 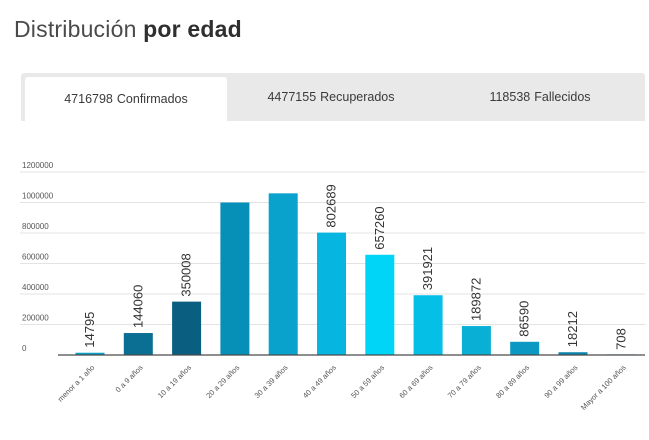 What do you see at coordinates (572, 329) in the screenshot?
I see `bar-data-label: 18212` at bounding box center [572, 329].